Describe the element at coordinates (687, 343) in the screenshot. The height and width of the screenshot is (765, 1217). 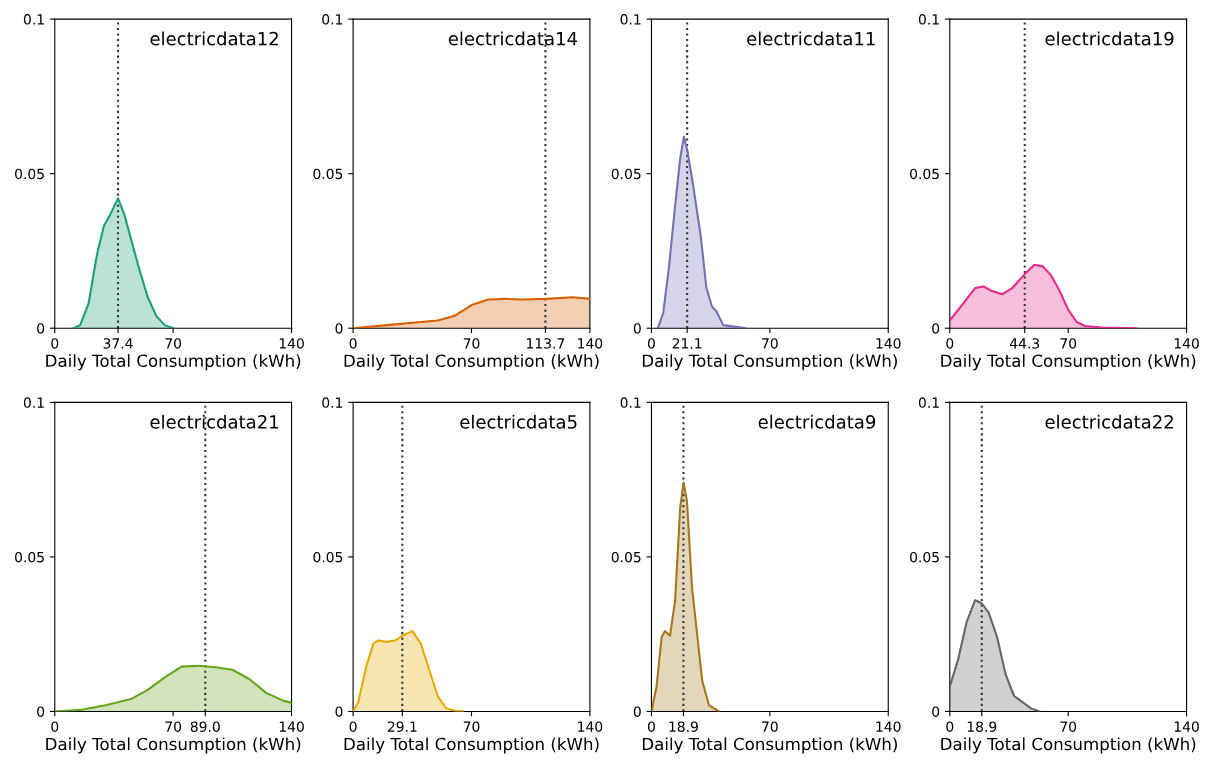
I see `x-tick-label: 21.1` at that location.